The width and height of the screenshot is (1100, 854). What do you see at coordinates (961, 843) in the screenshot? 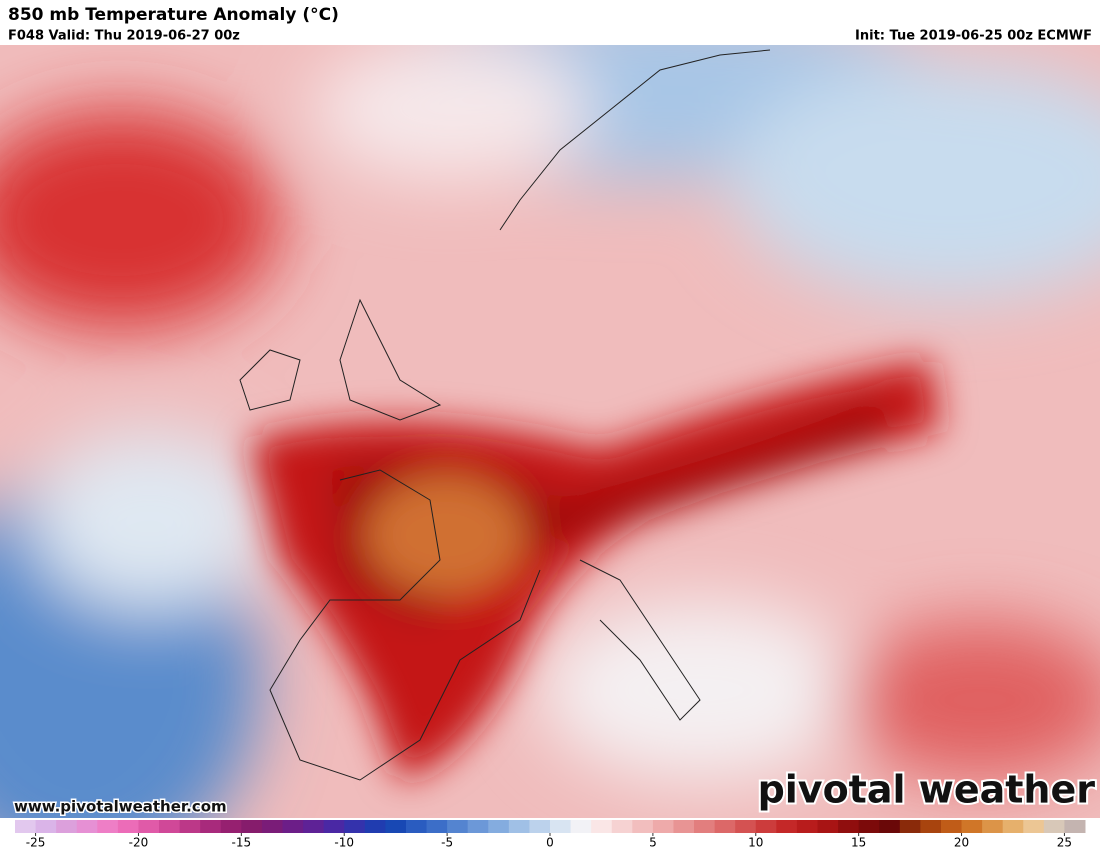
I see `colorbar-tick-label: 20` at bounding box center [961, 843].